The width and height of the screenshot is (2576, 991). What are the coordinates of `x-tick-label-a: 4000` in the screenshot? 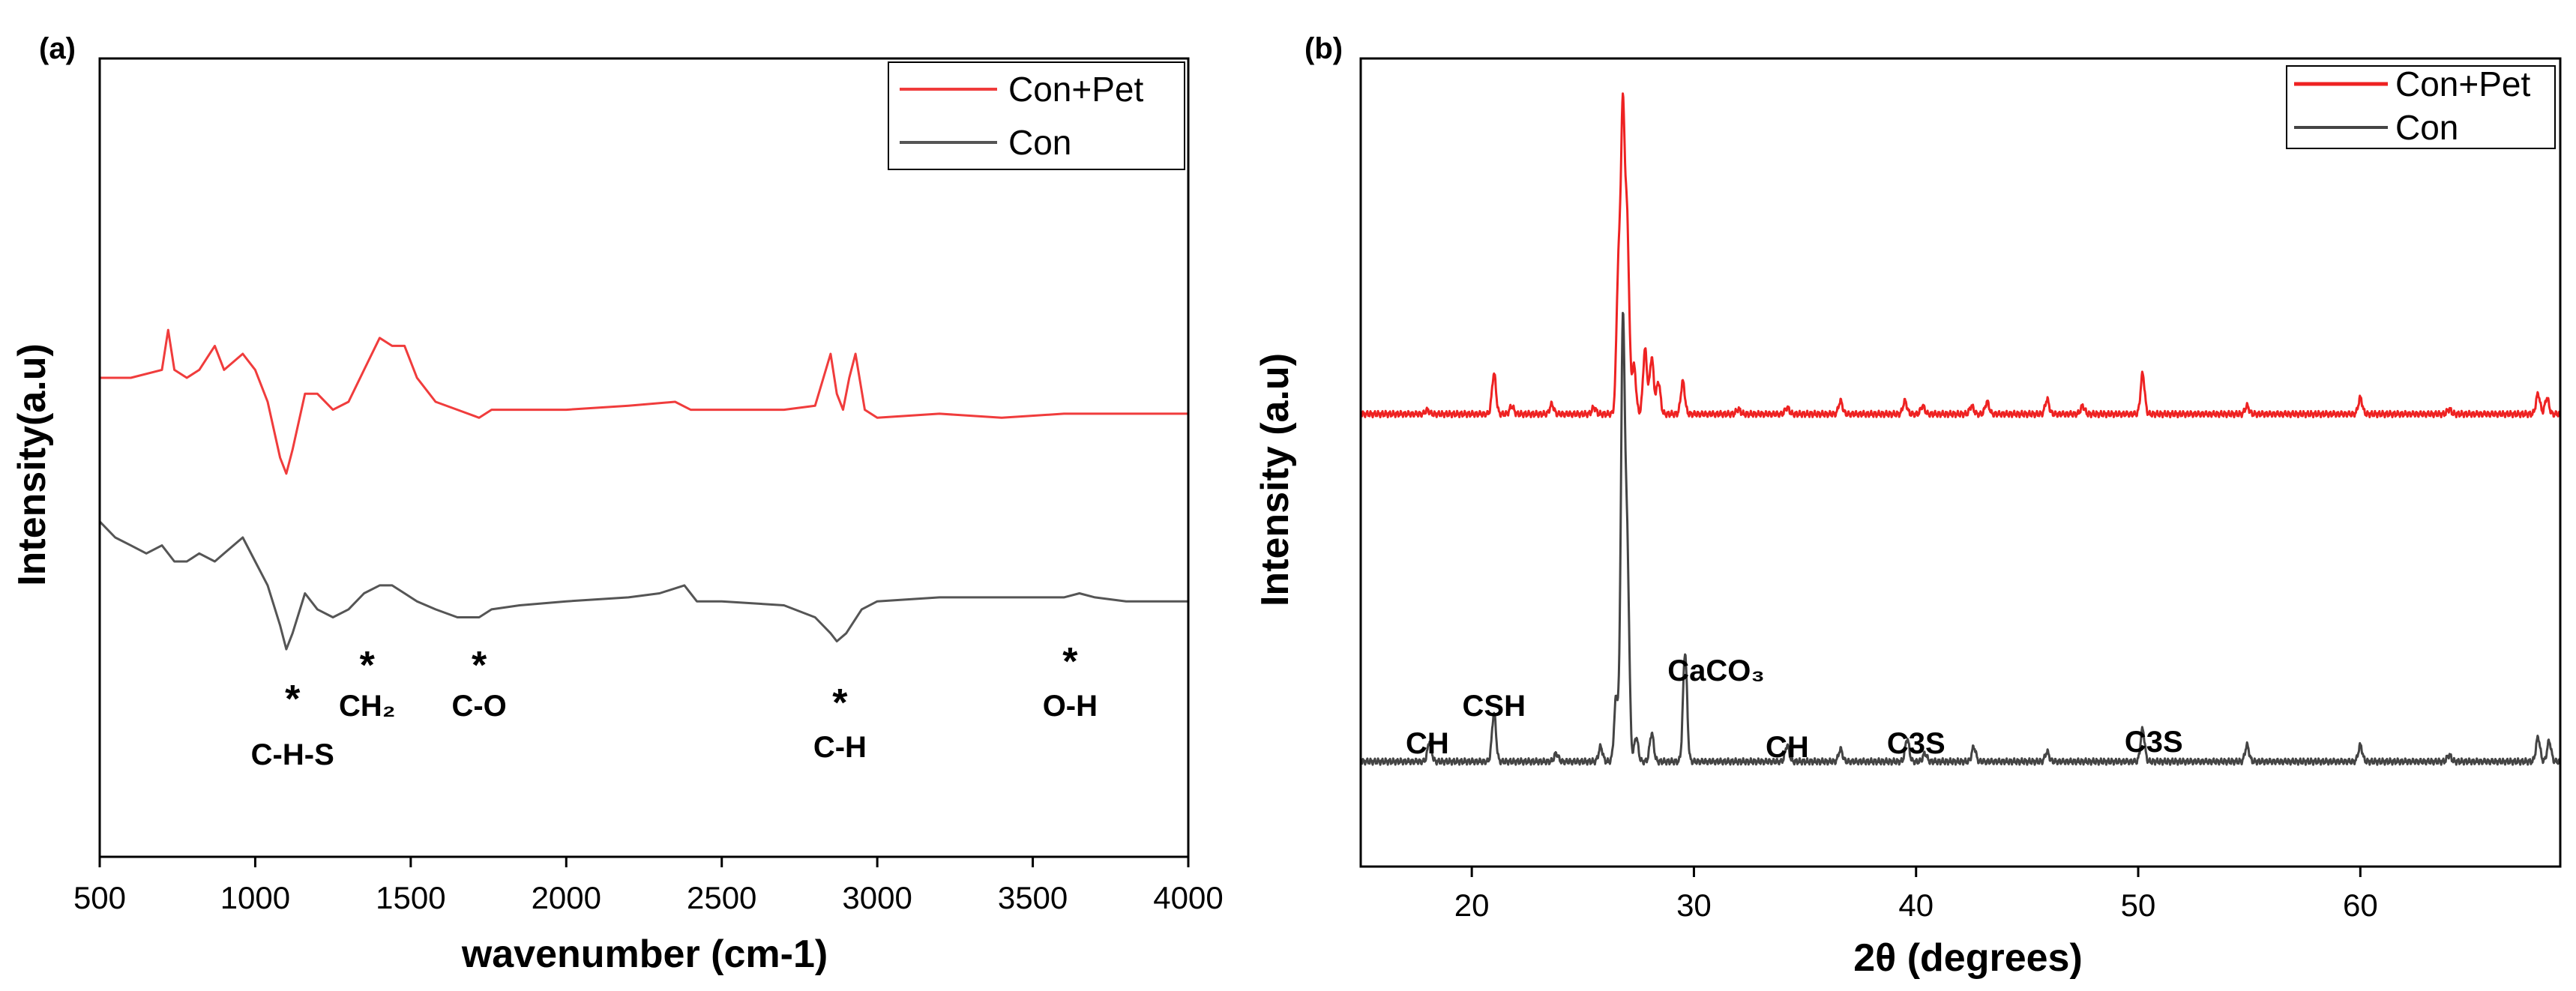 It's located at (1188, 897).